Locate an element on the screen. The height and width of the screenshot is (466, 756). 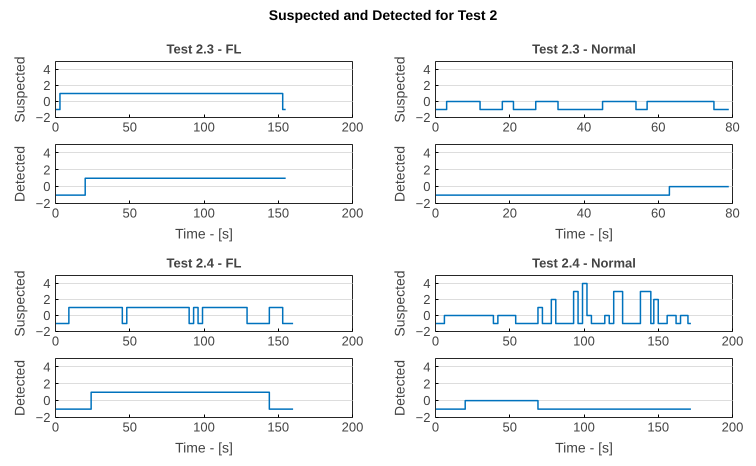
chart-title: Test 2.4 - FL is located at coordinates (204, 263).